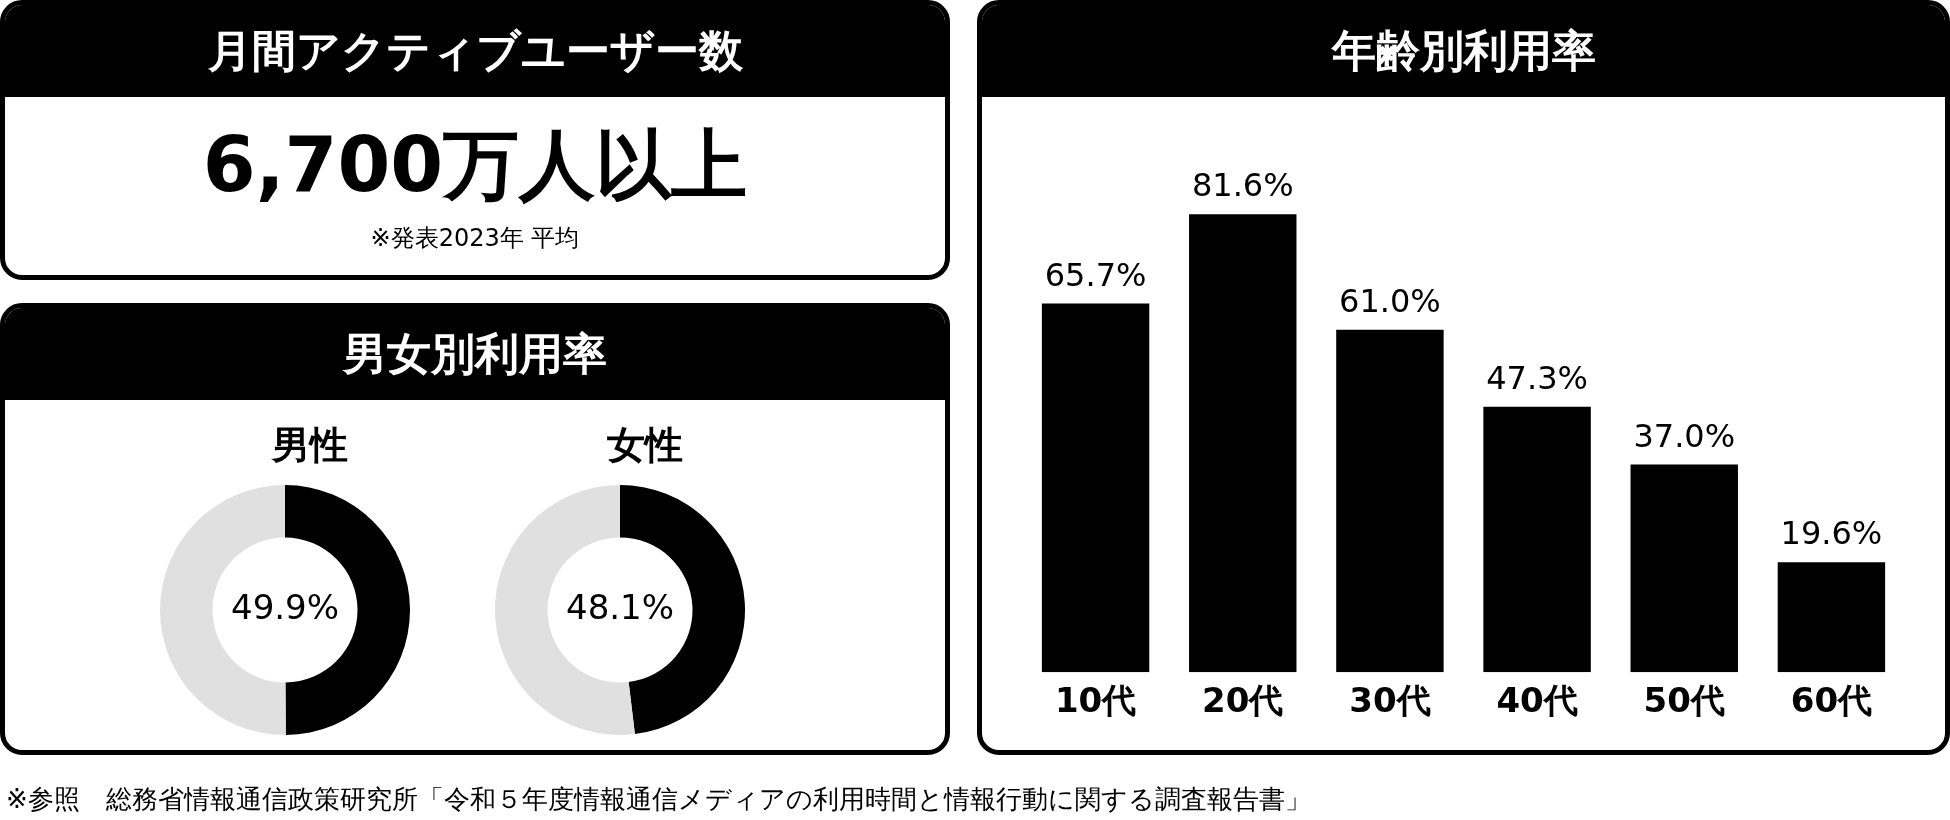  Describe the element at coordinates (309, 445) in the screenshot. I see `chart-title: 男性` at that location.